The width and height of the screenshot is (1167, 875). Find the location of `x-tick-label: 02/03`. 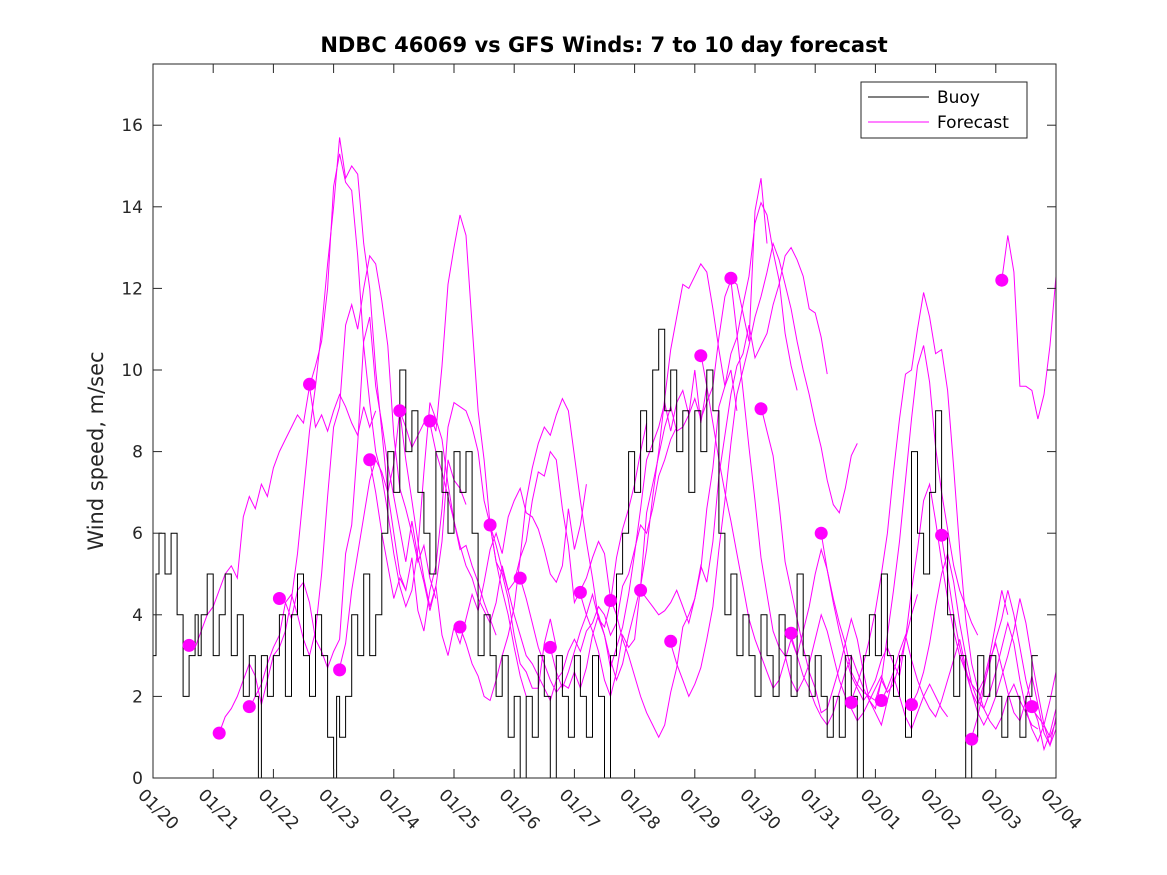

x-tick-label: 02/03 is located at coordinates (1000, 809).